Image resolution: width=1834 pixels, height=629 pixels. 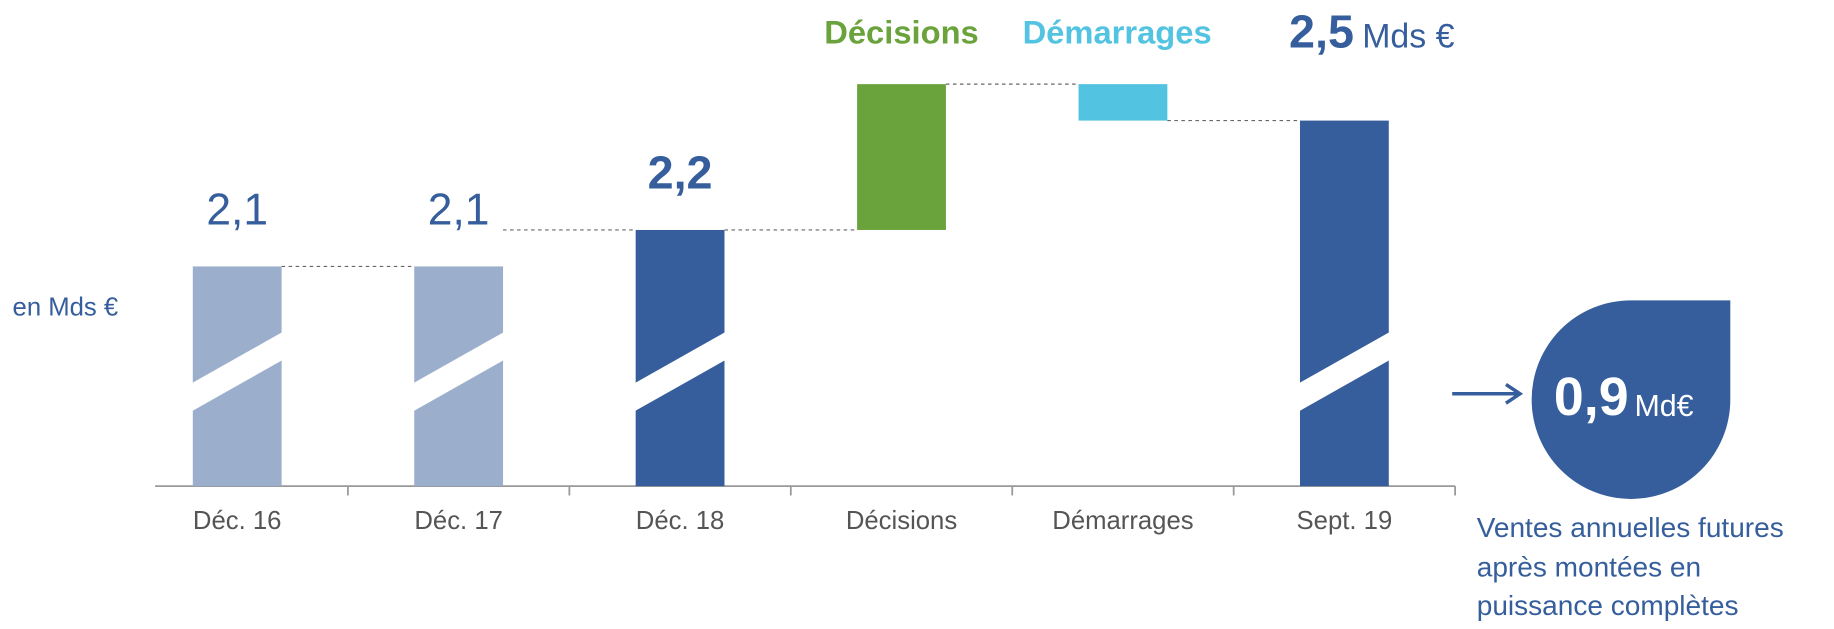 I want to click on x-tick-label: Décisions, so click(x=901, y=521).